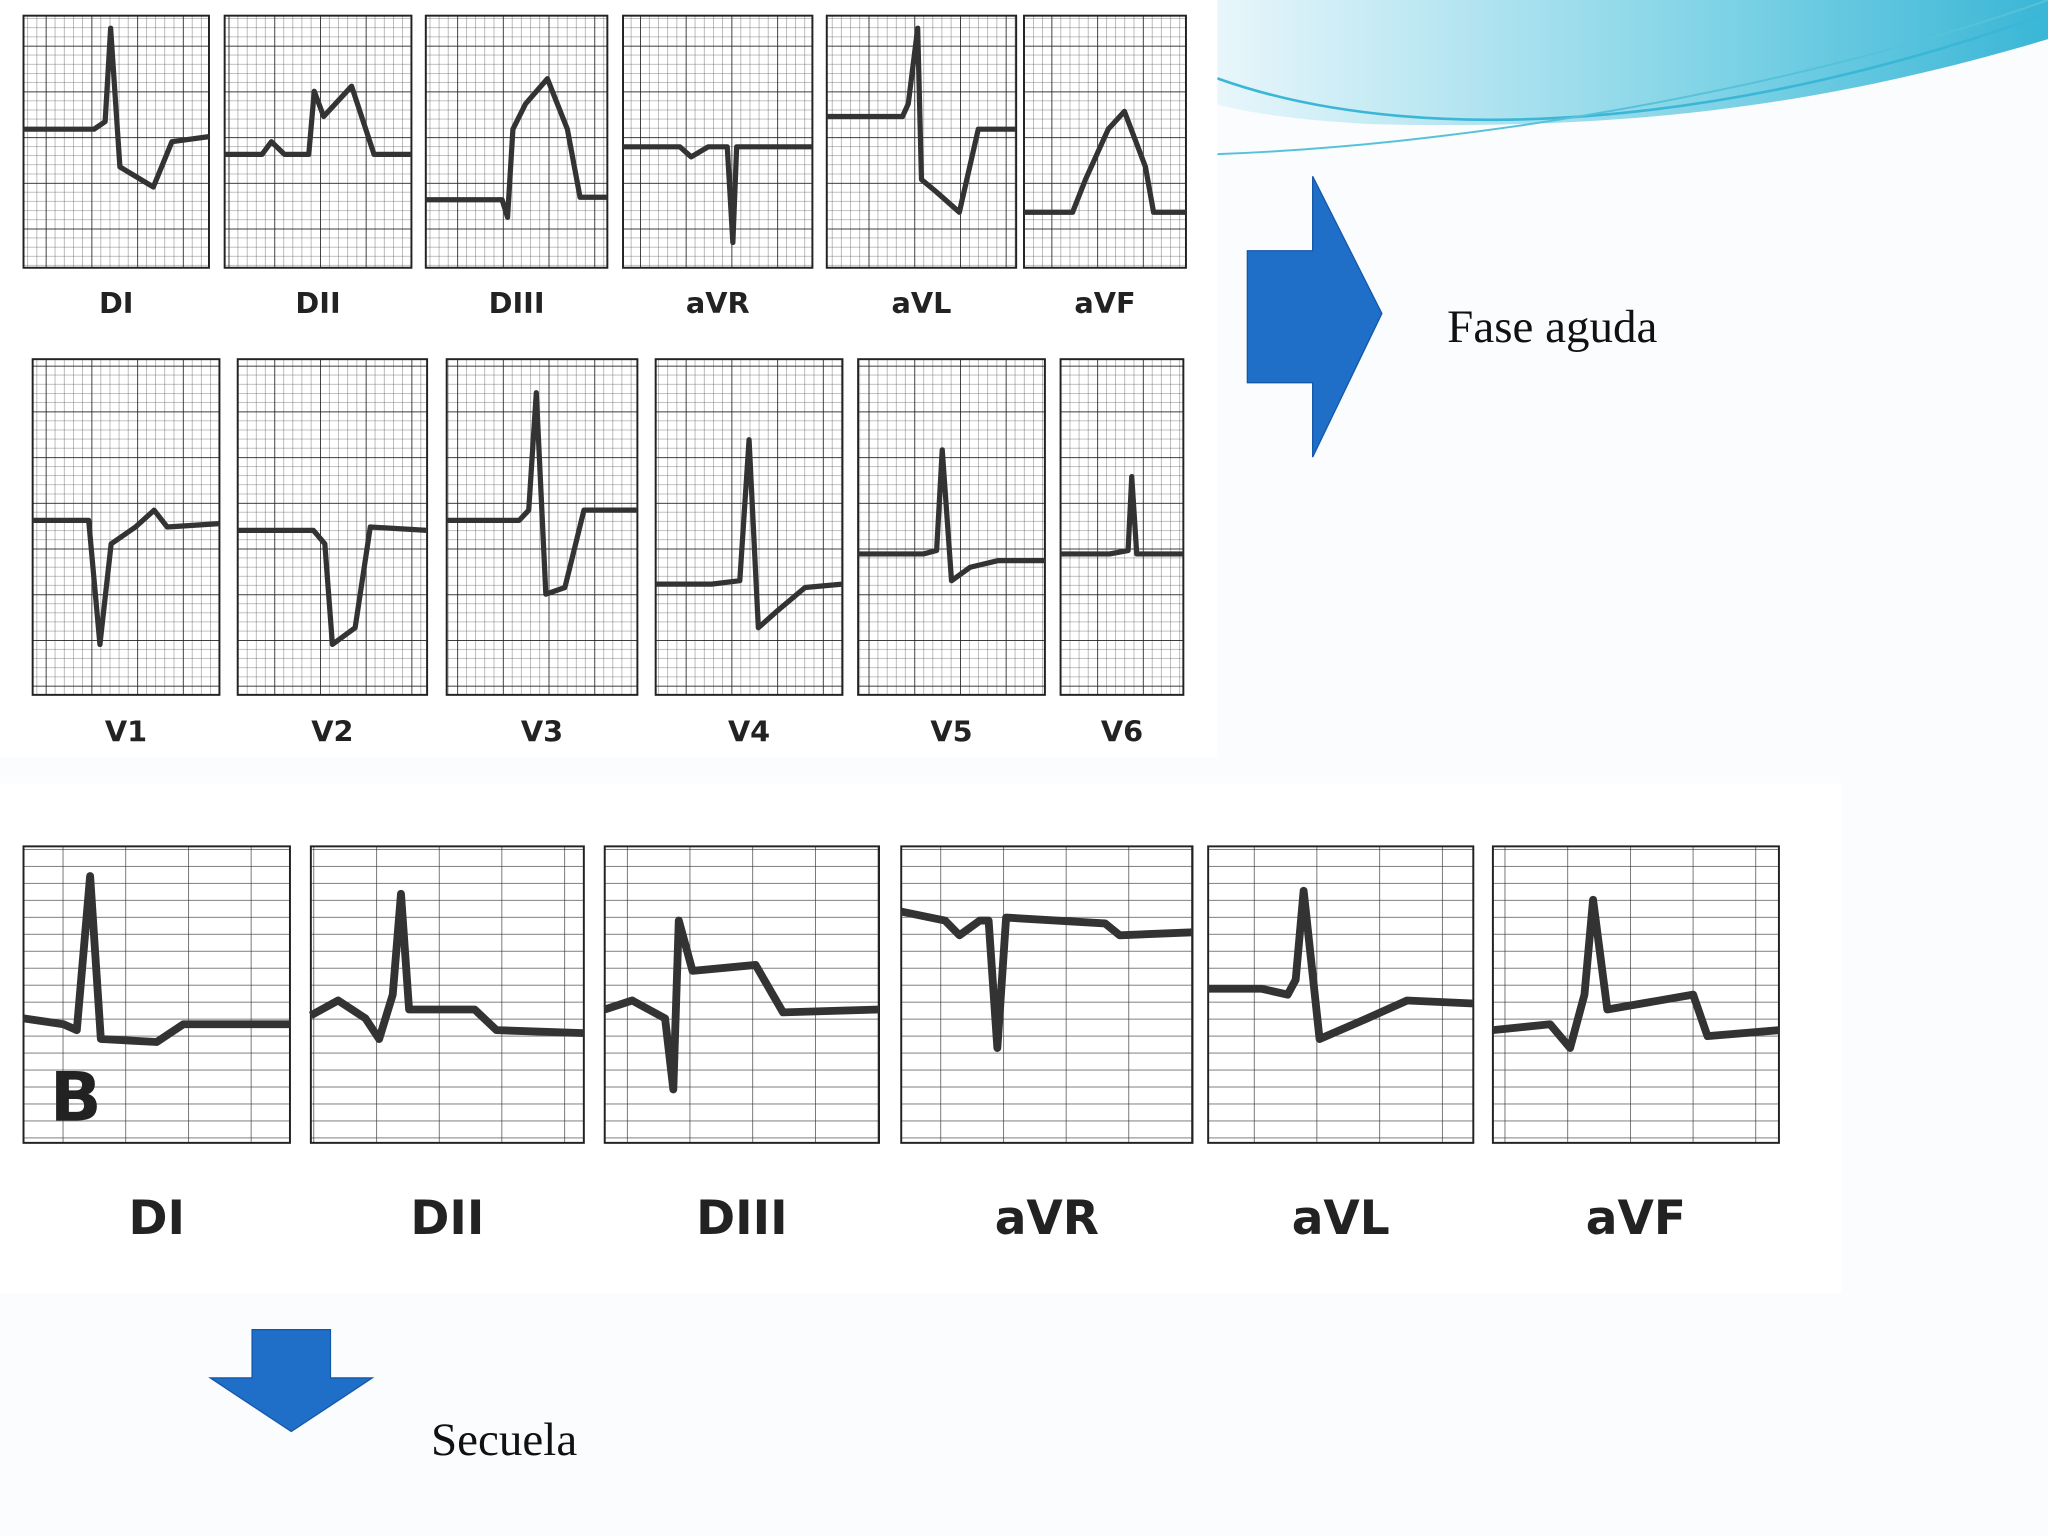 The width and height of the screenshot is (2048, 1536). Describe the element at coordinates (1122, 731) in the screenshot. I see `lead-label: V6` at that location.